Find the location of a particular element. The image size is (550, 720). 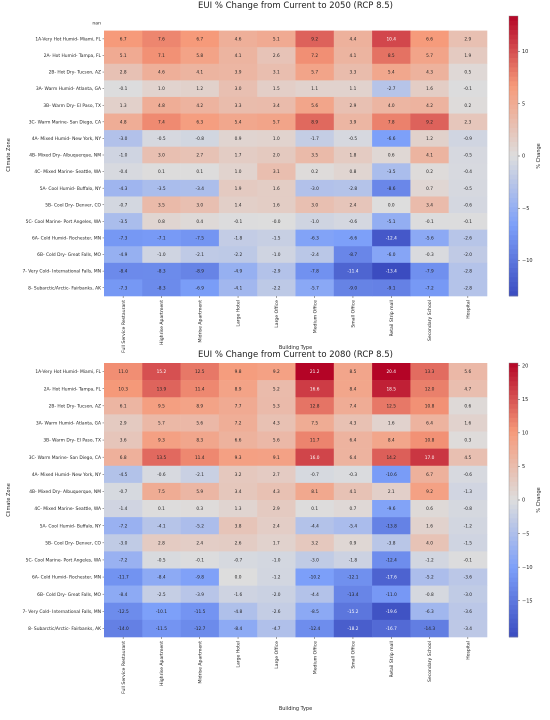

cell-value-label: 9.2 is located at coordinates (429, 492).